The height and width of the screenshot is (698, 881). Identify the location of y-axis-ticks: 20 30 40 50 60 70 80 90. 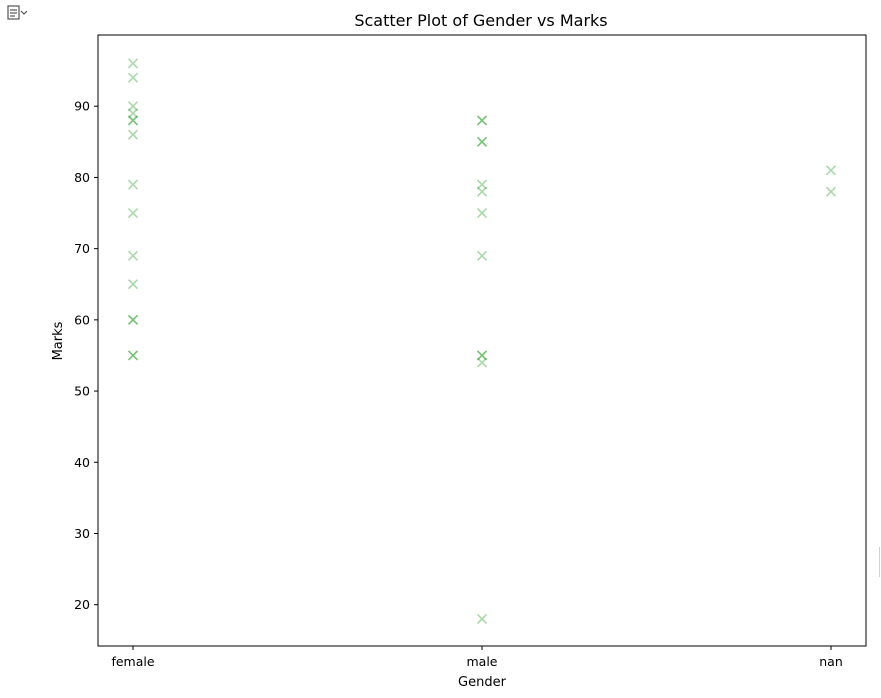
(86, 355).